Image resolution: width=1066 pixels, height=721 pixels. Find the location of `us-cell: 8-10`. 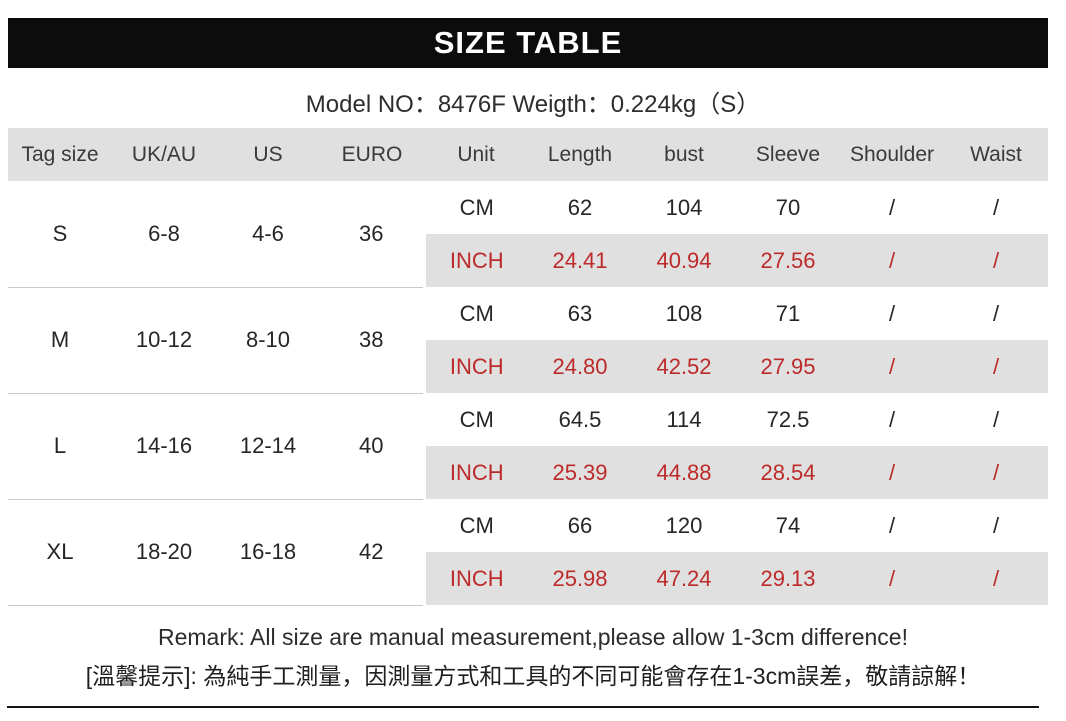

us-cell: 8-10 is located at coordinates (268, 340).